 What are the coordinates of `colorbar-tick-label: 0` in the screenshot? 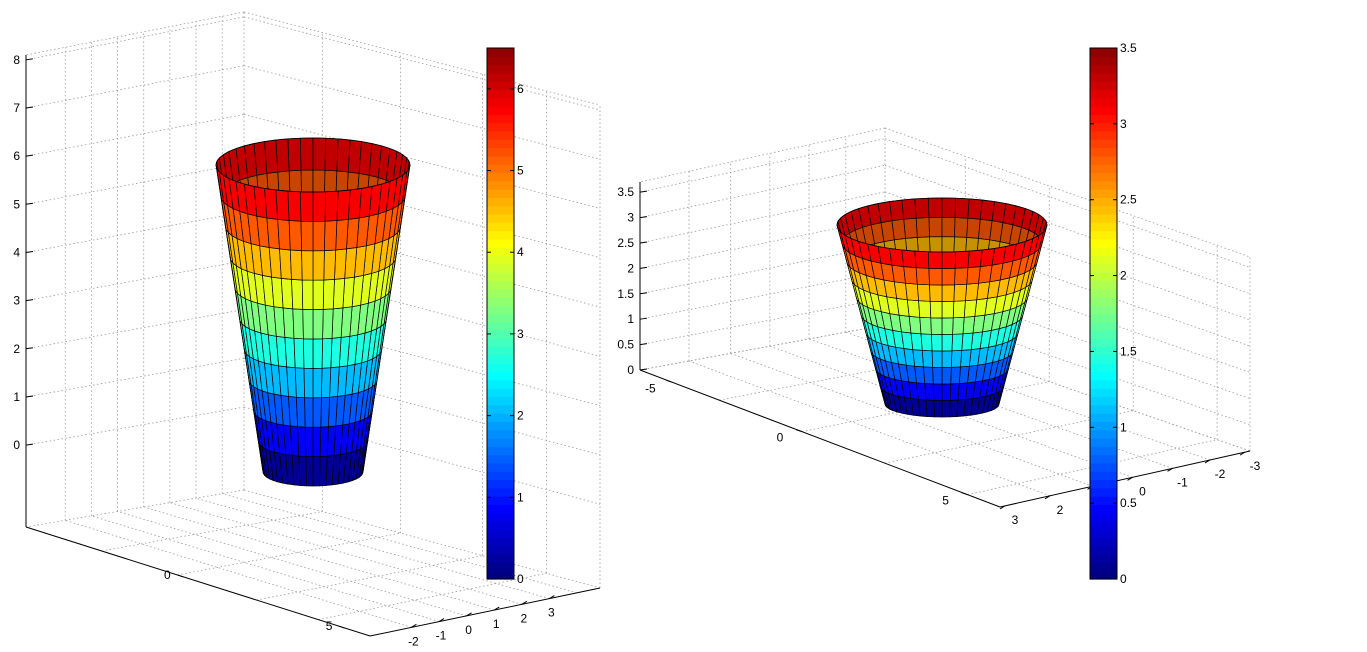 It's located at (1123, 579).